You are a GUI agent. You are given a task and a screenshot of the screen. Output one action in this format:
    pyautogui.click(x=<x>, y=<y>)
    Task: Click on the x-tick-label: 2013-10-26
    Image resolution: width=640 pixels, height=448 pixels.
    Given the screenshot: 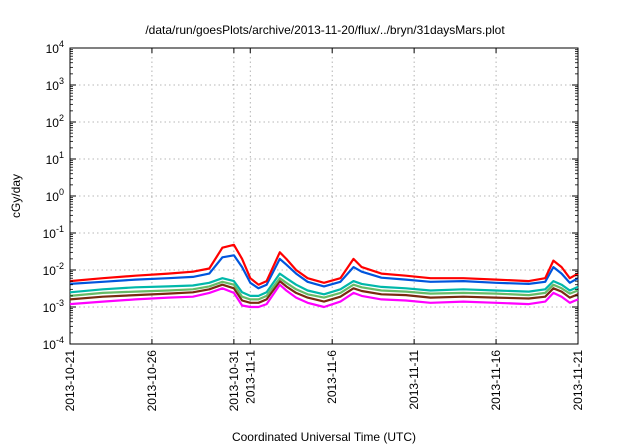 What is the action you would take?
    pyautogui.click(x=152, y=381)
    